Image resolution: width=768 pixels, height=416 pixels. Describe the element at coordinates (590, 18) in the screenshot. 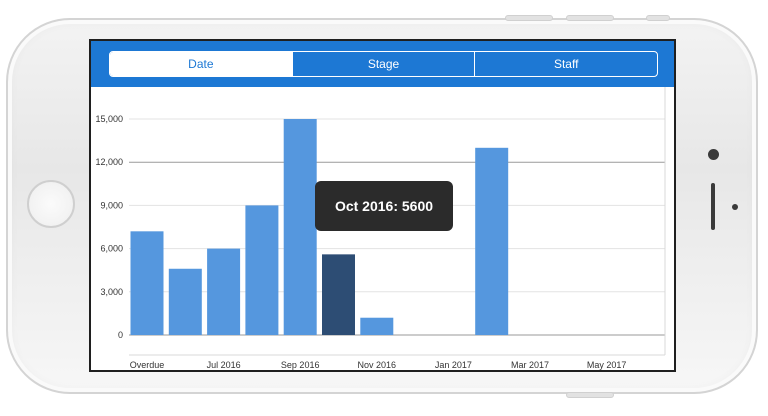

I see `volume-down-button` at that location.